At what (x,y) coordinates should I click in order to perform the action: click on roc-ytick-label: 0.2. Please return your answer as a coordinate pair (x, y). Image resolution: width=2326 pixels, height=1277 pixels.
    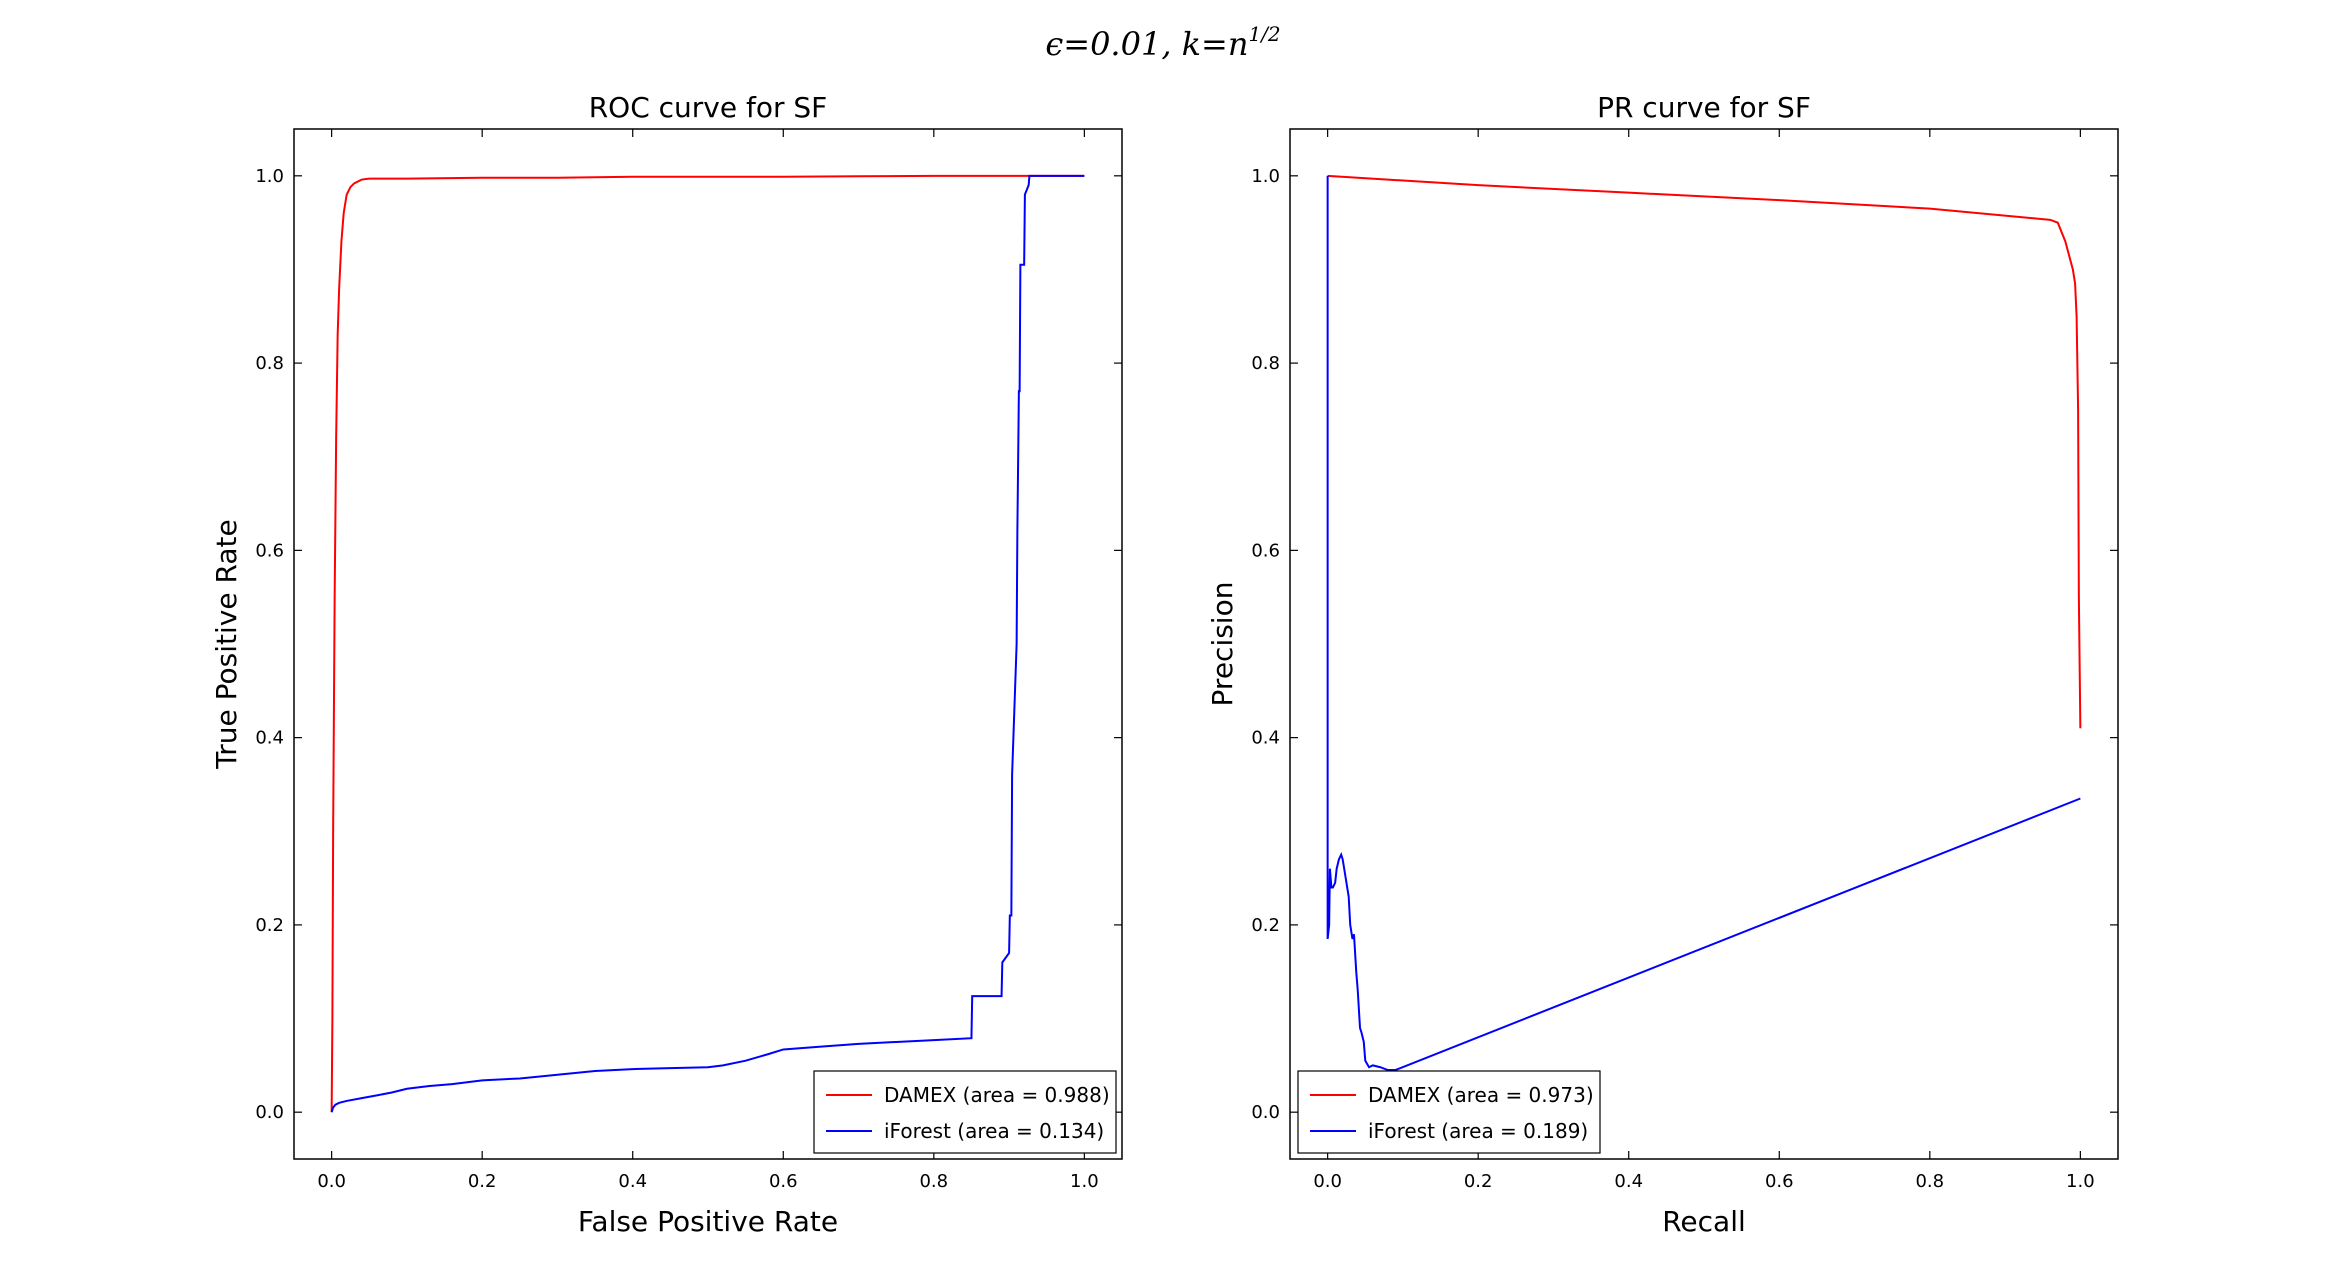
    Looking at the image, I should click on (269, 925).